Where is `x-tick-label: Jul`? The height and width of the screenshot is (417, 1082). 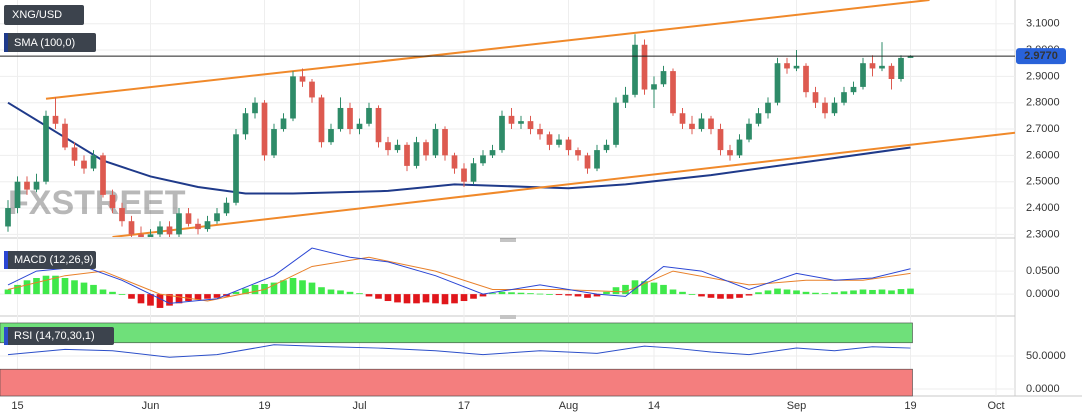
x-tick-label: Jul is located at coordinates (359, 406).